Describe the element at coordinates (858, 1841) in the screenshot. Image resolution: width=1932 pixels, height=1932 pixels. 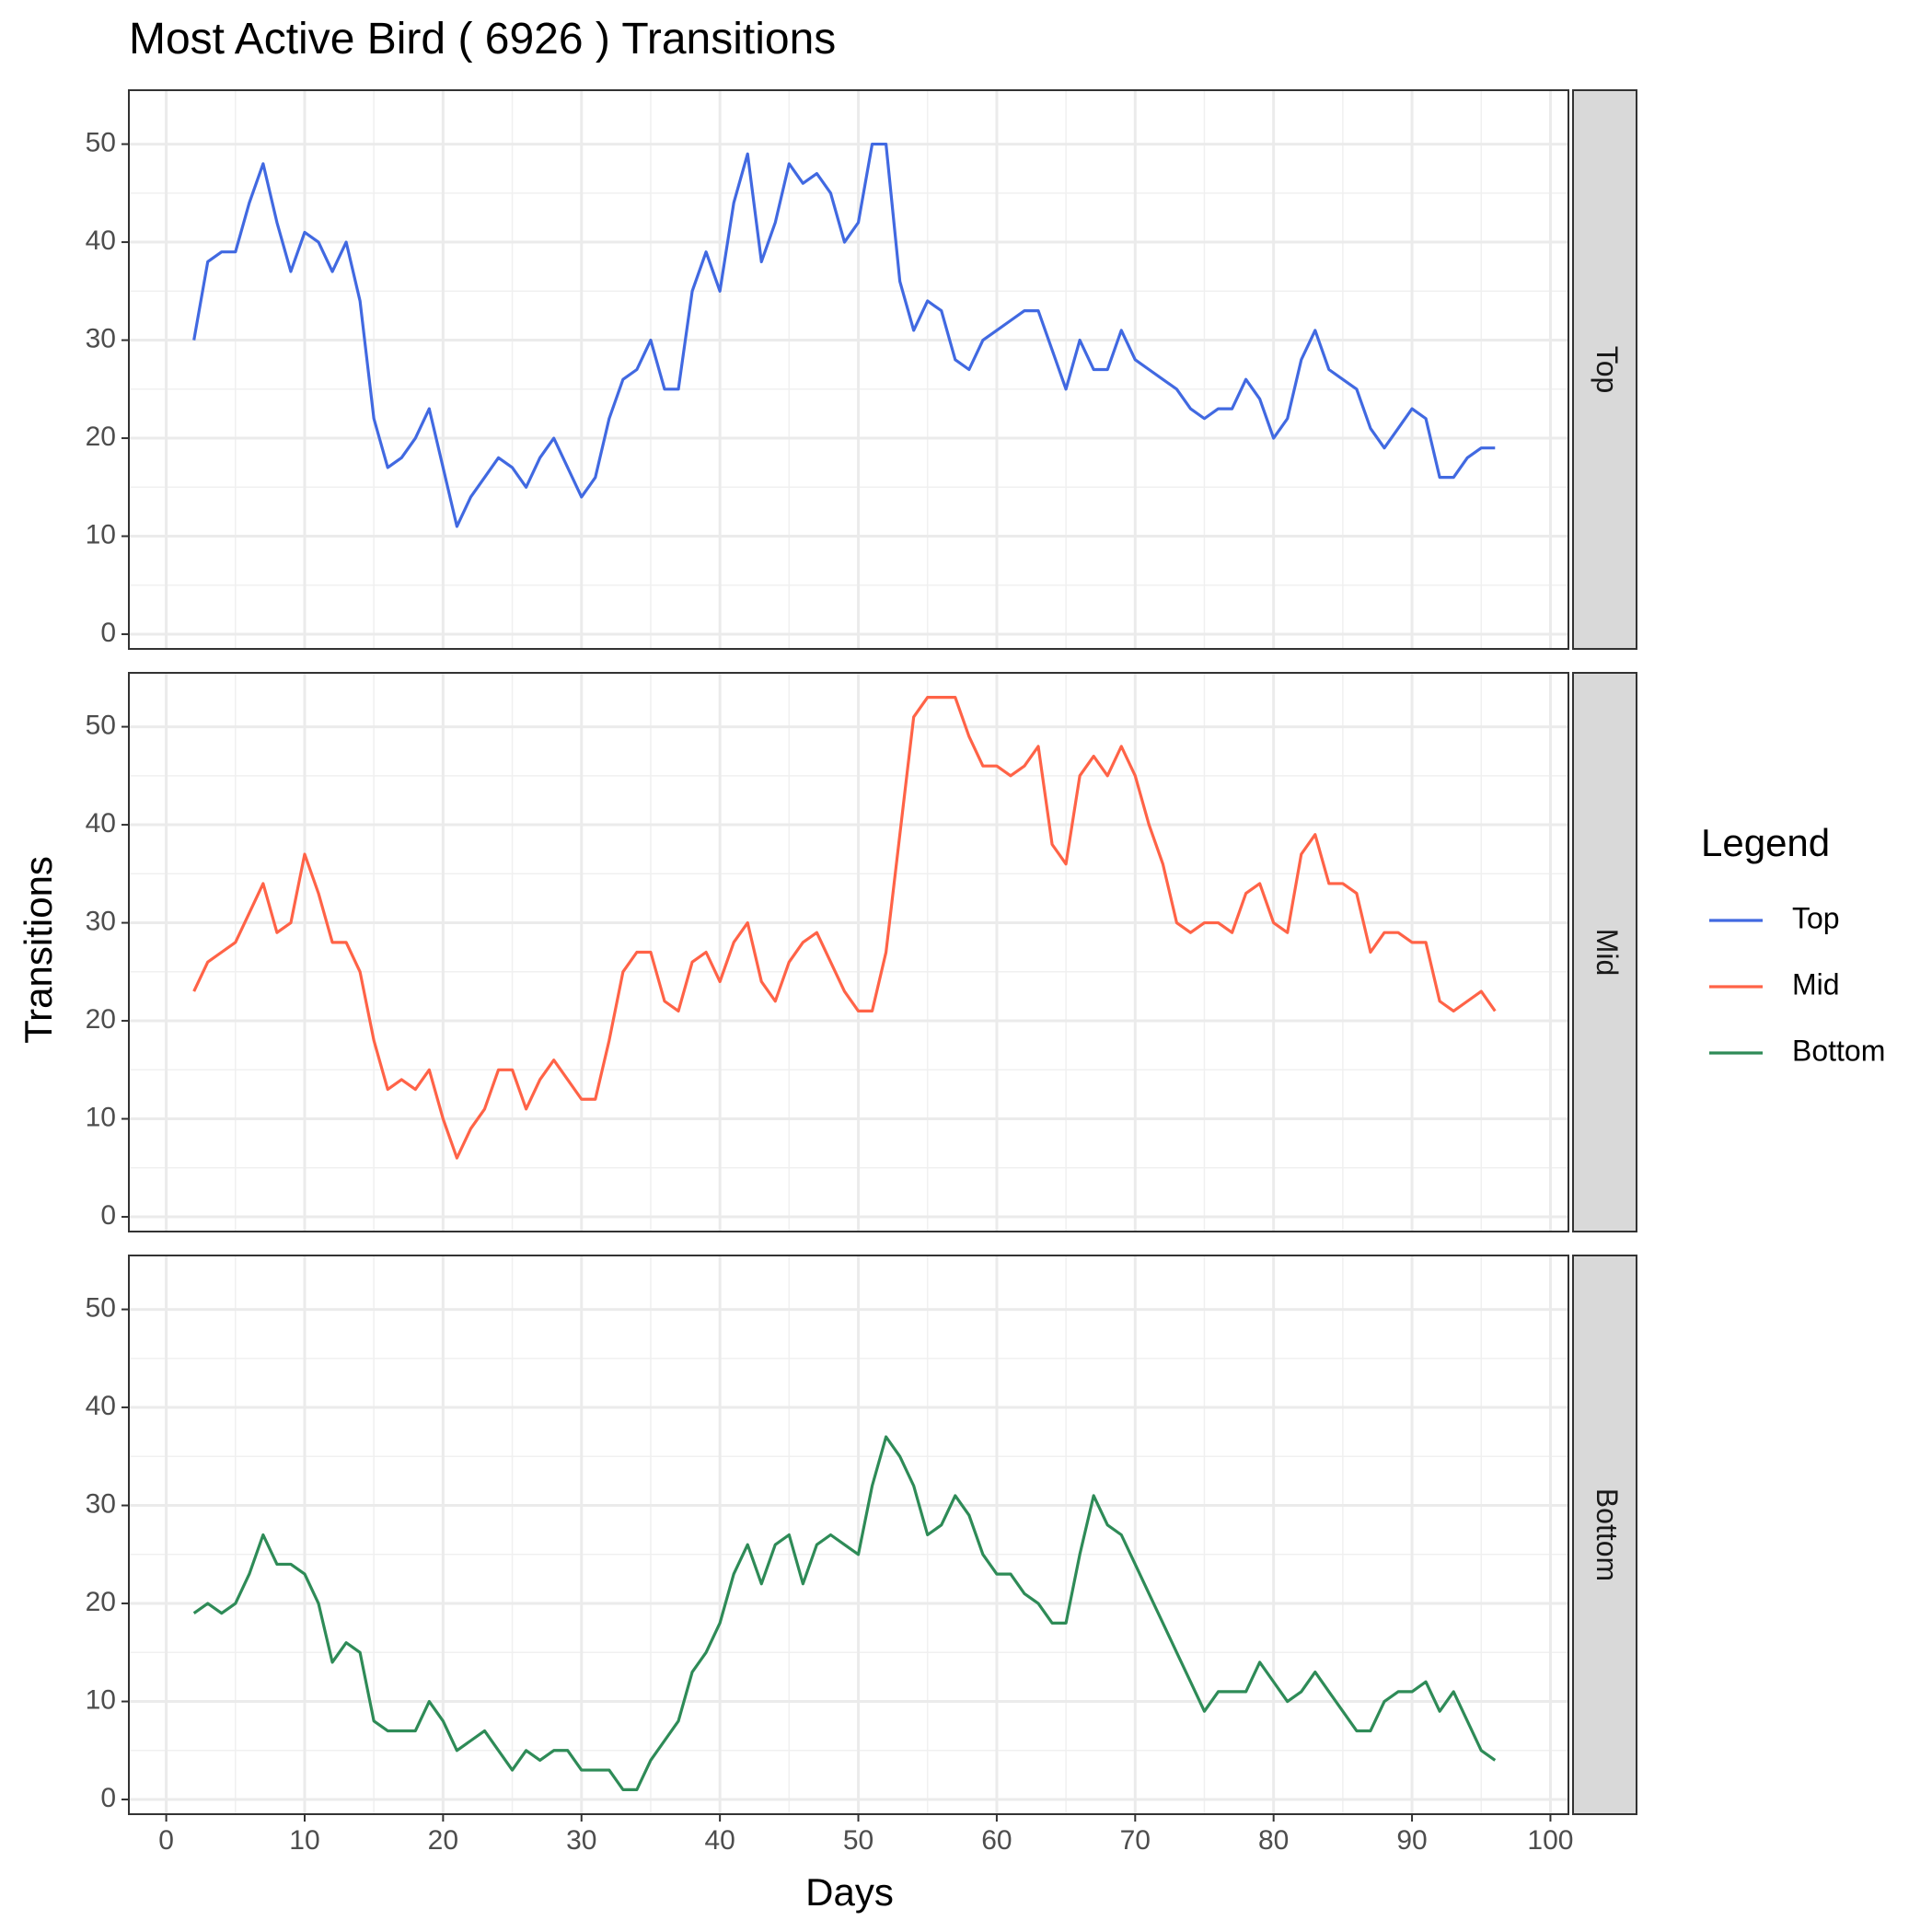
I see `x-tick-label: 50` at that location.